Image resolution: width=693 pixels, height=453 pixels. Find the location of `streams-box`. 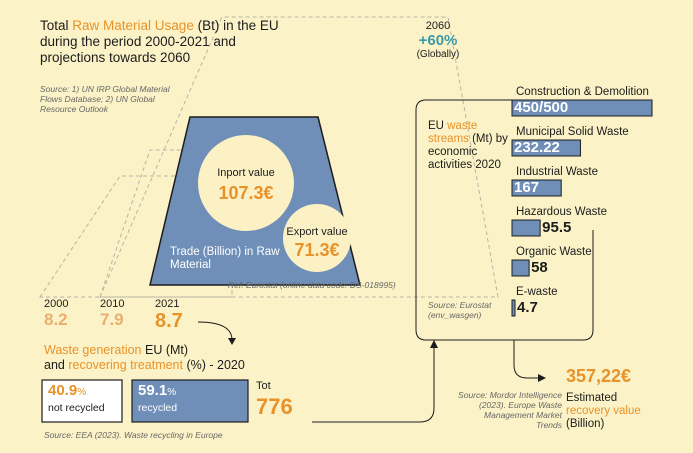

streams-box is located at coordinates (504, 220).